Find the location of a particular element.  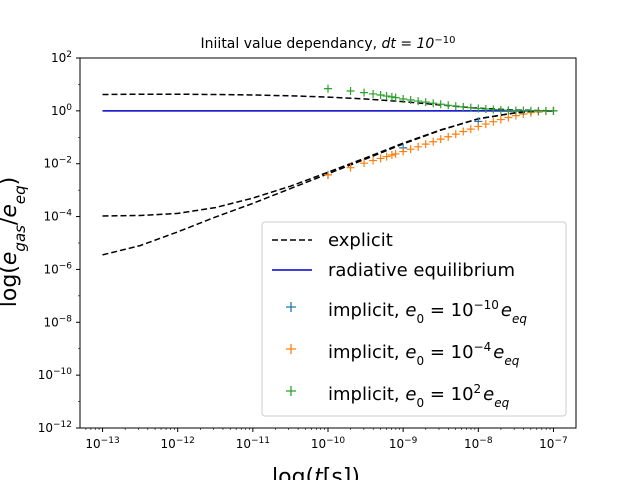

x-tick-label: 10⁻⁷ is located at coordinates (553, 443).